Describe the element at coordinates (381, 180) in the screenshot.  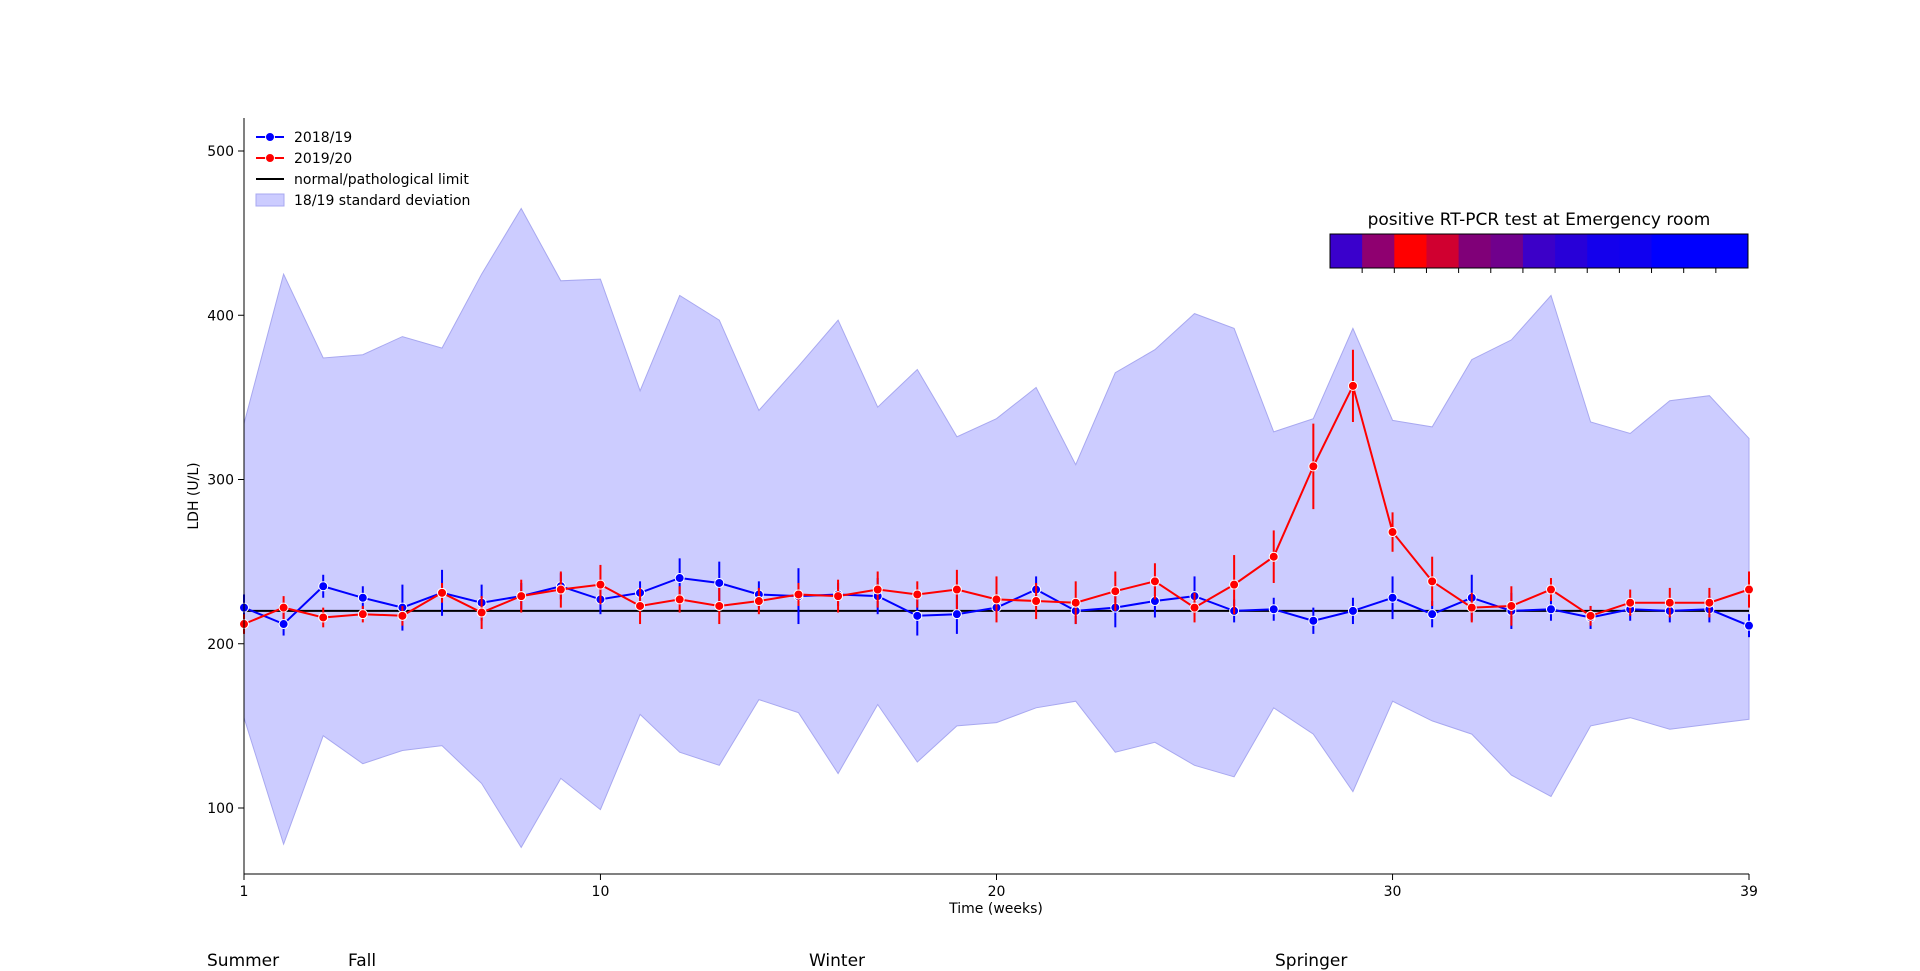
I see `legend-label: normal/pathological limit` at that location.